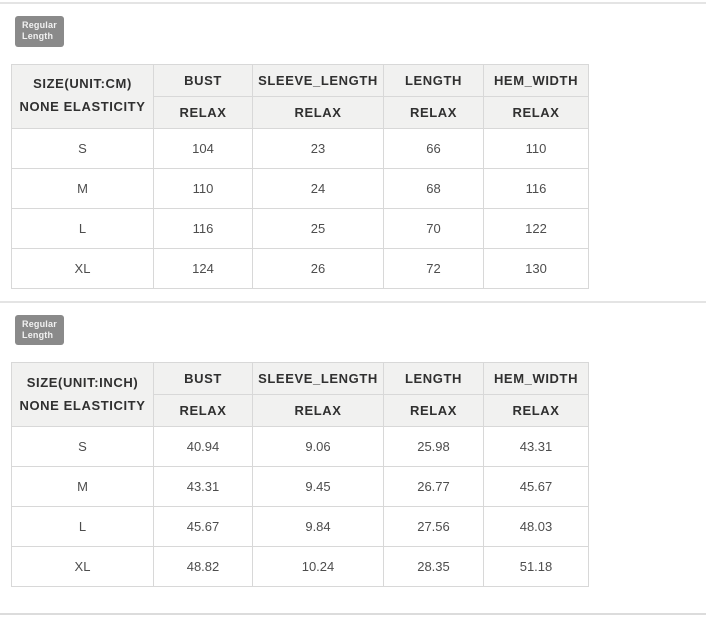 The image size is (706, 624). What do you see at coordinates (433, 526) in the screenshot?
I see `value-cell: 27.56` at bounding box center [433, 526].